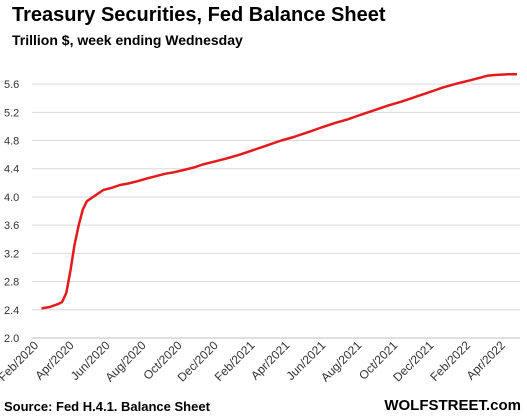 The height and width of the screenshot is (420, 527). Describe the element at coordinates (452, 405) in the screenshot. I see `brand-logo-text: WOLFSTREET.com` at that location.